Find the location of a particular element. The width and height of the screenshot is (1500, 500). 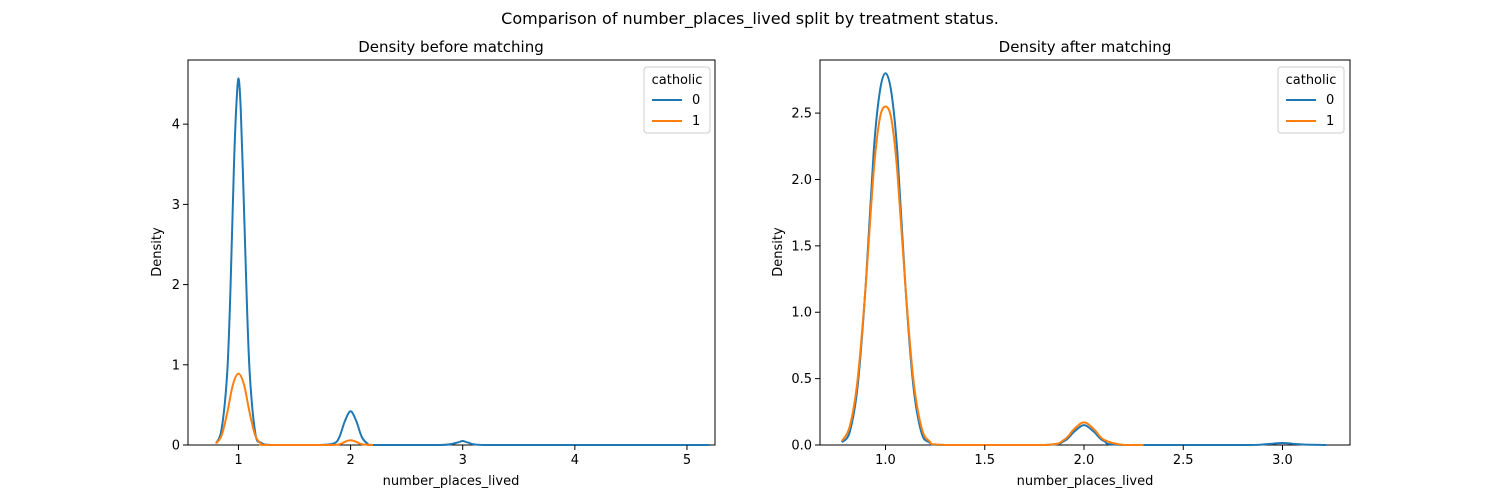

panel-title: Density after matching is located at coordinates (1085, 47).